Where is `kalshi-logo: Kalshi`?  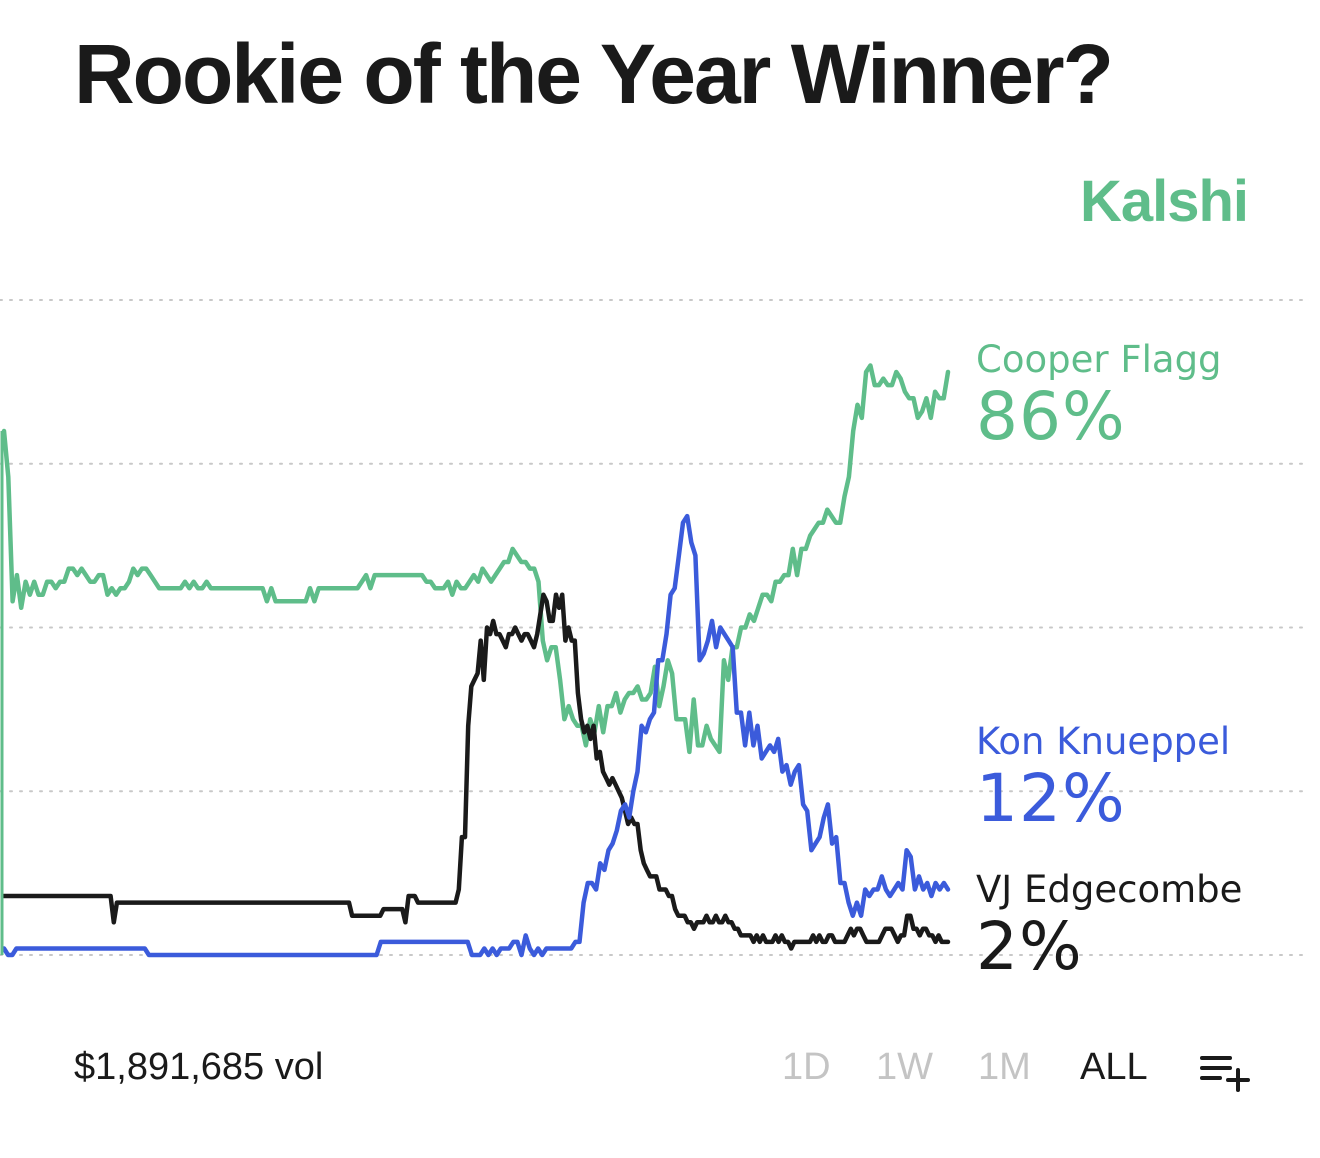 kalshi-logo: Kalshi is located at coordinates (1164, 201).